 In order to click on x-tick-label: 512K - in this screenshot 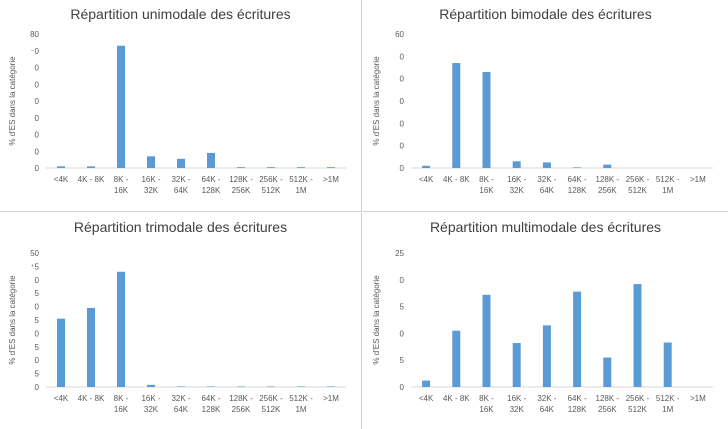, I will do `click(301, 398)`.